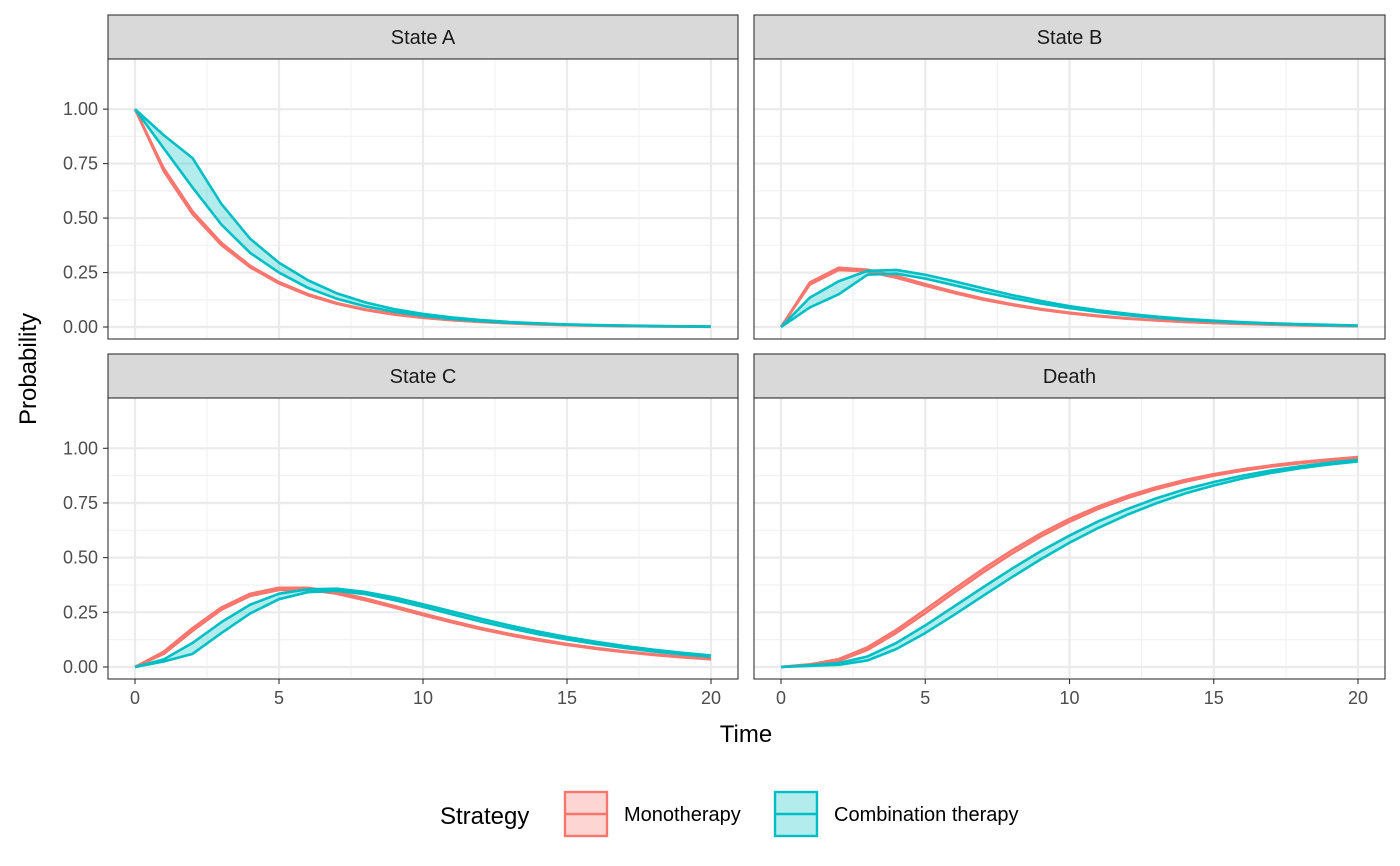  What do you see at coordinates (484, 816) in the screenshot?
I see `legend-title: Strategy` at bounding box center [484, 816].